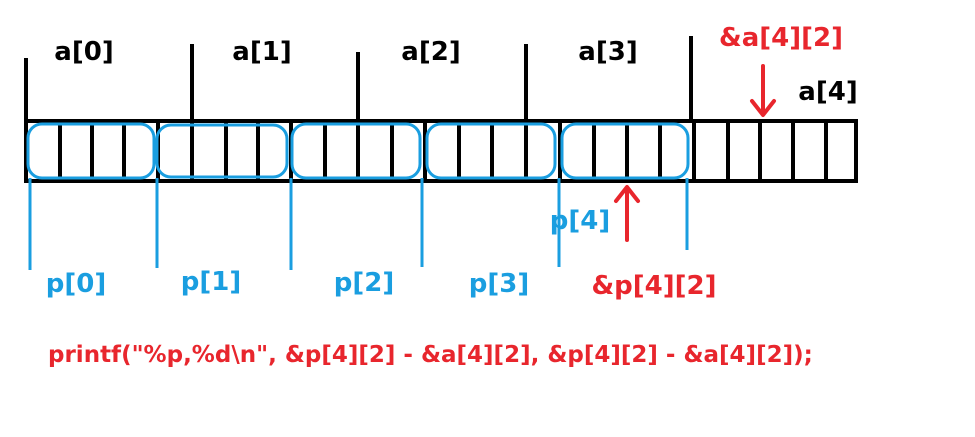  I want to click on label-a0: a[0], so click(83, 52).